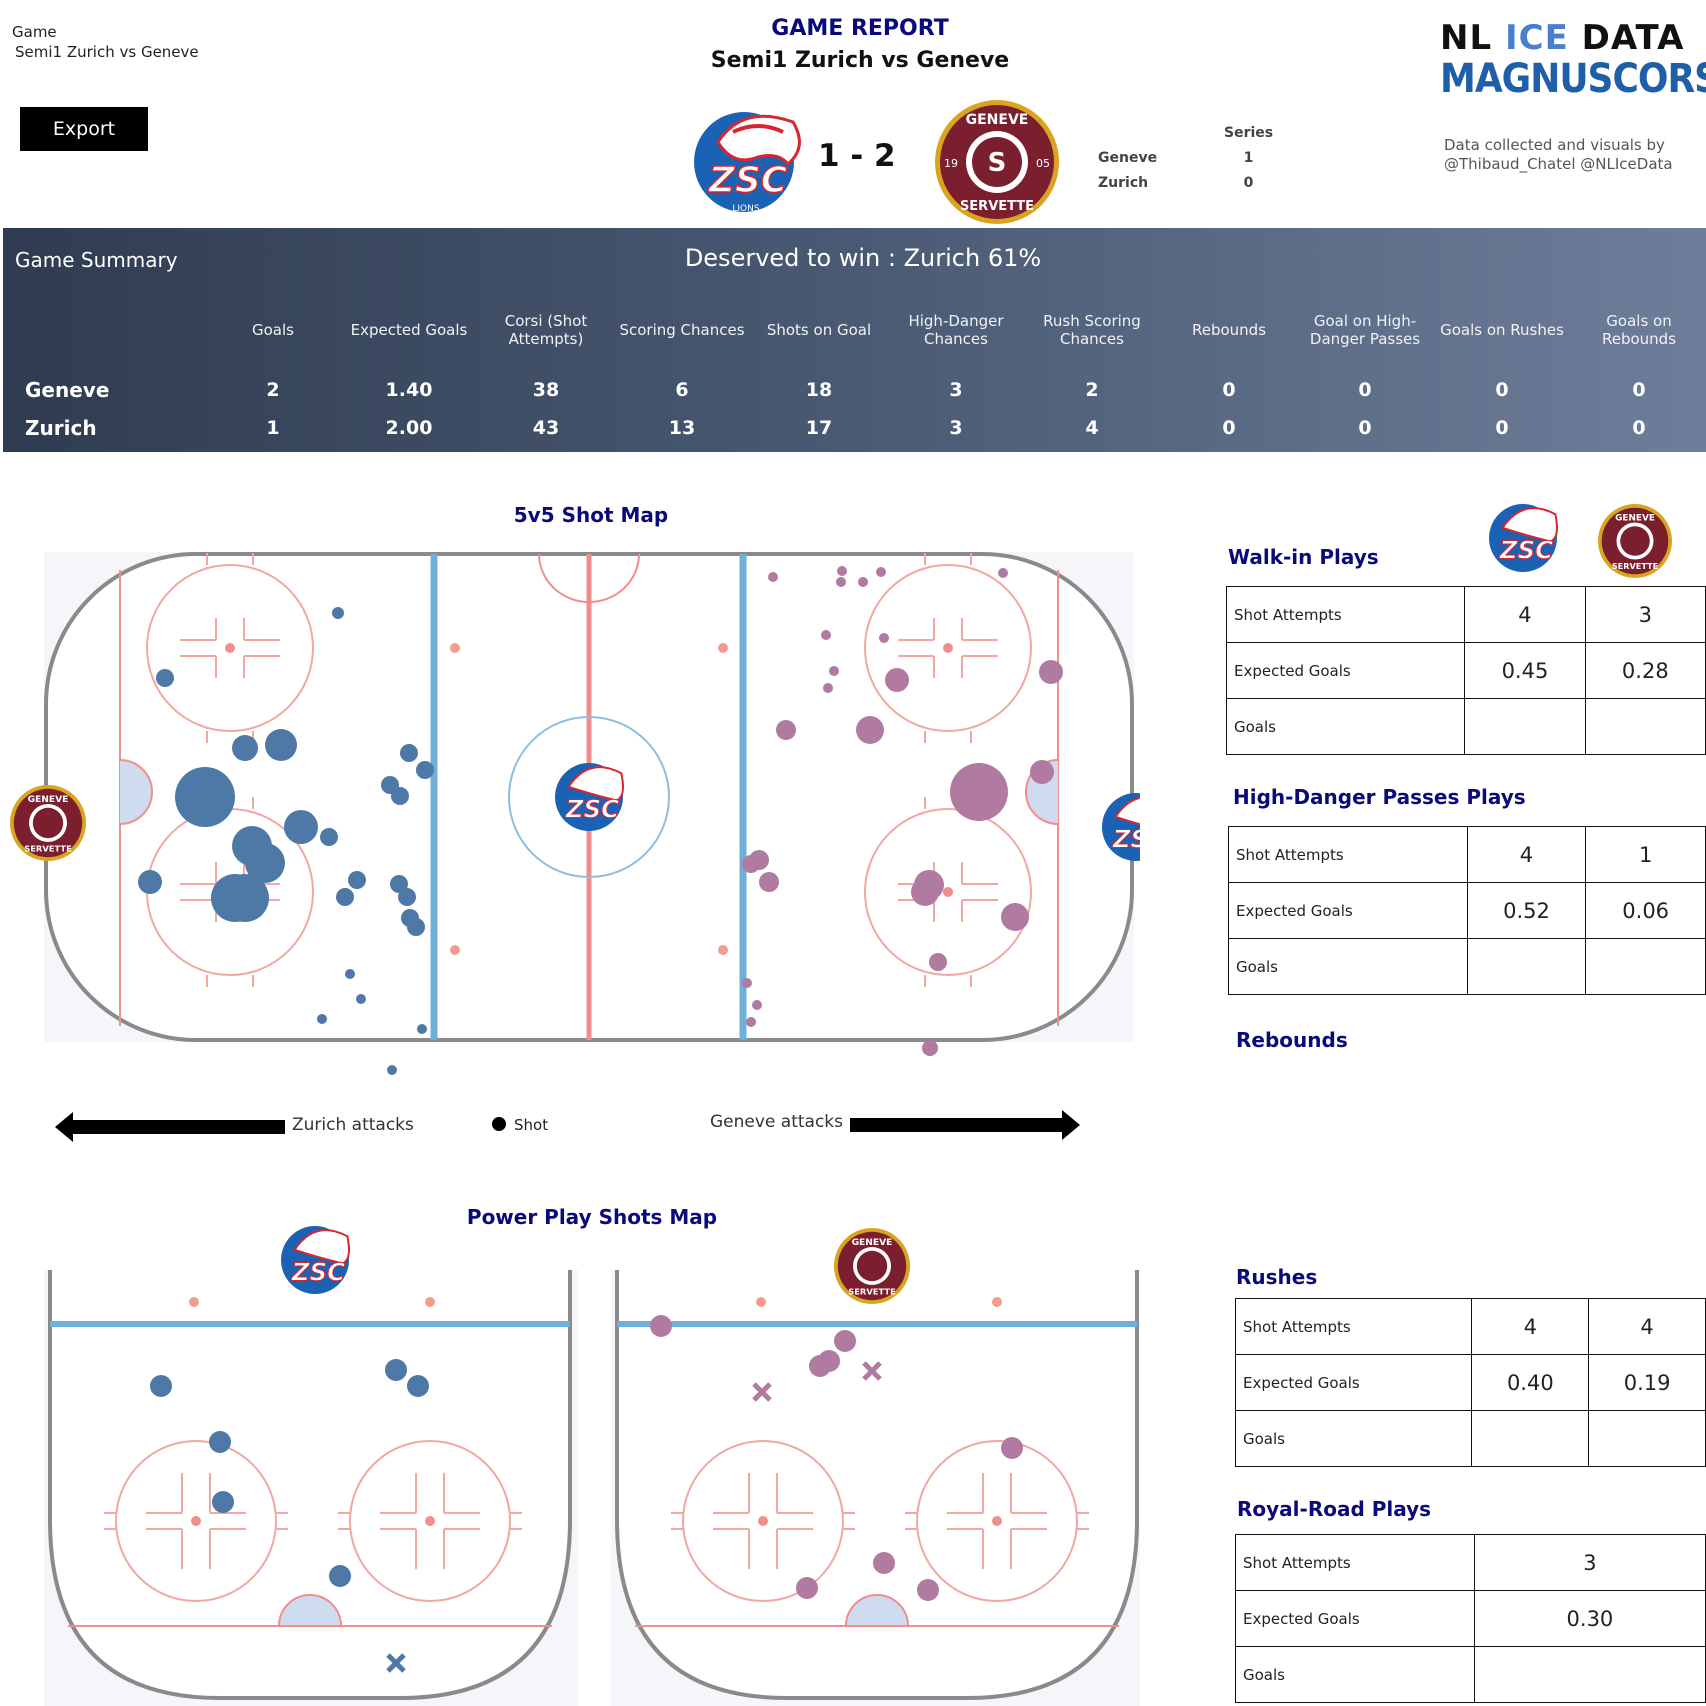 This screenshot has height=1706, width=1706. Describe the element at coordinates (819, 390) in the screenshot. I see `summary-cell: 18` at that location.